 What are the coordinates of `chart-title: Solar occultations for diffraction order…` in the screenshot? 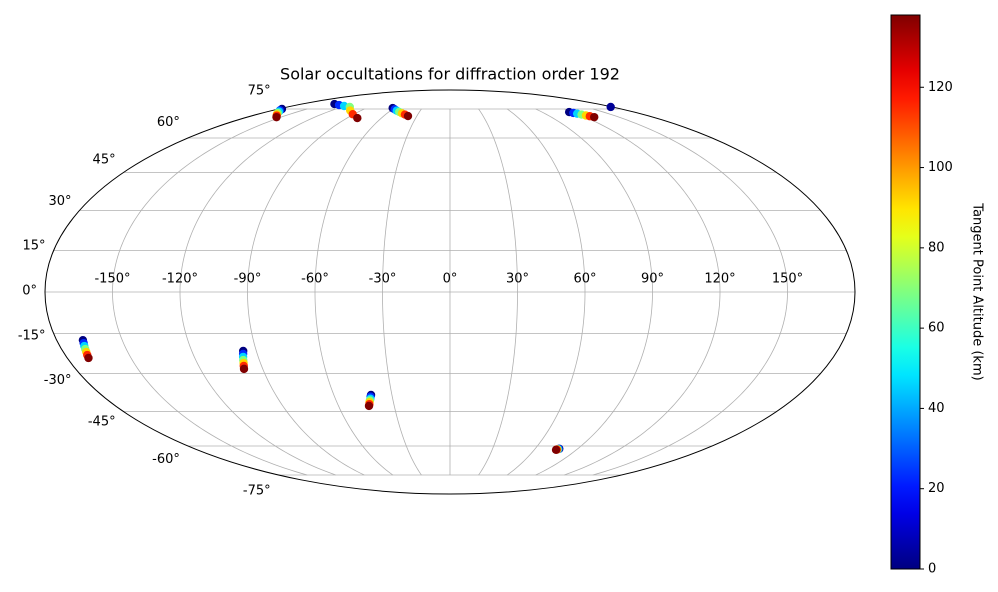 It's located at (450, 74).